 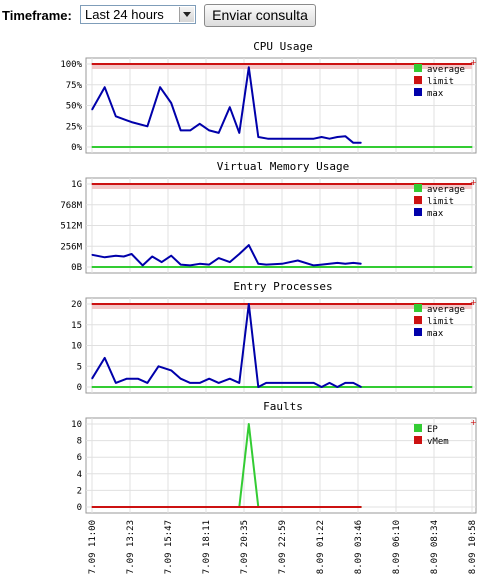 What do you see at coordinates (79, 367) in the screenshot?
I see `y-tick-label: 5` at bounding box center [79, 367].